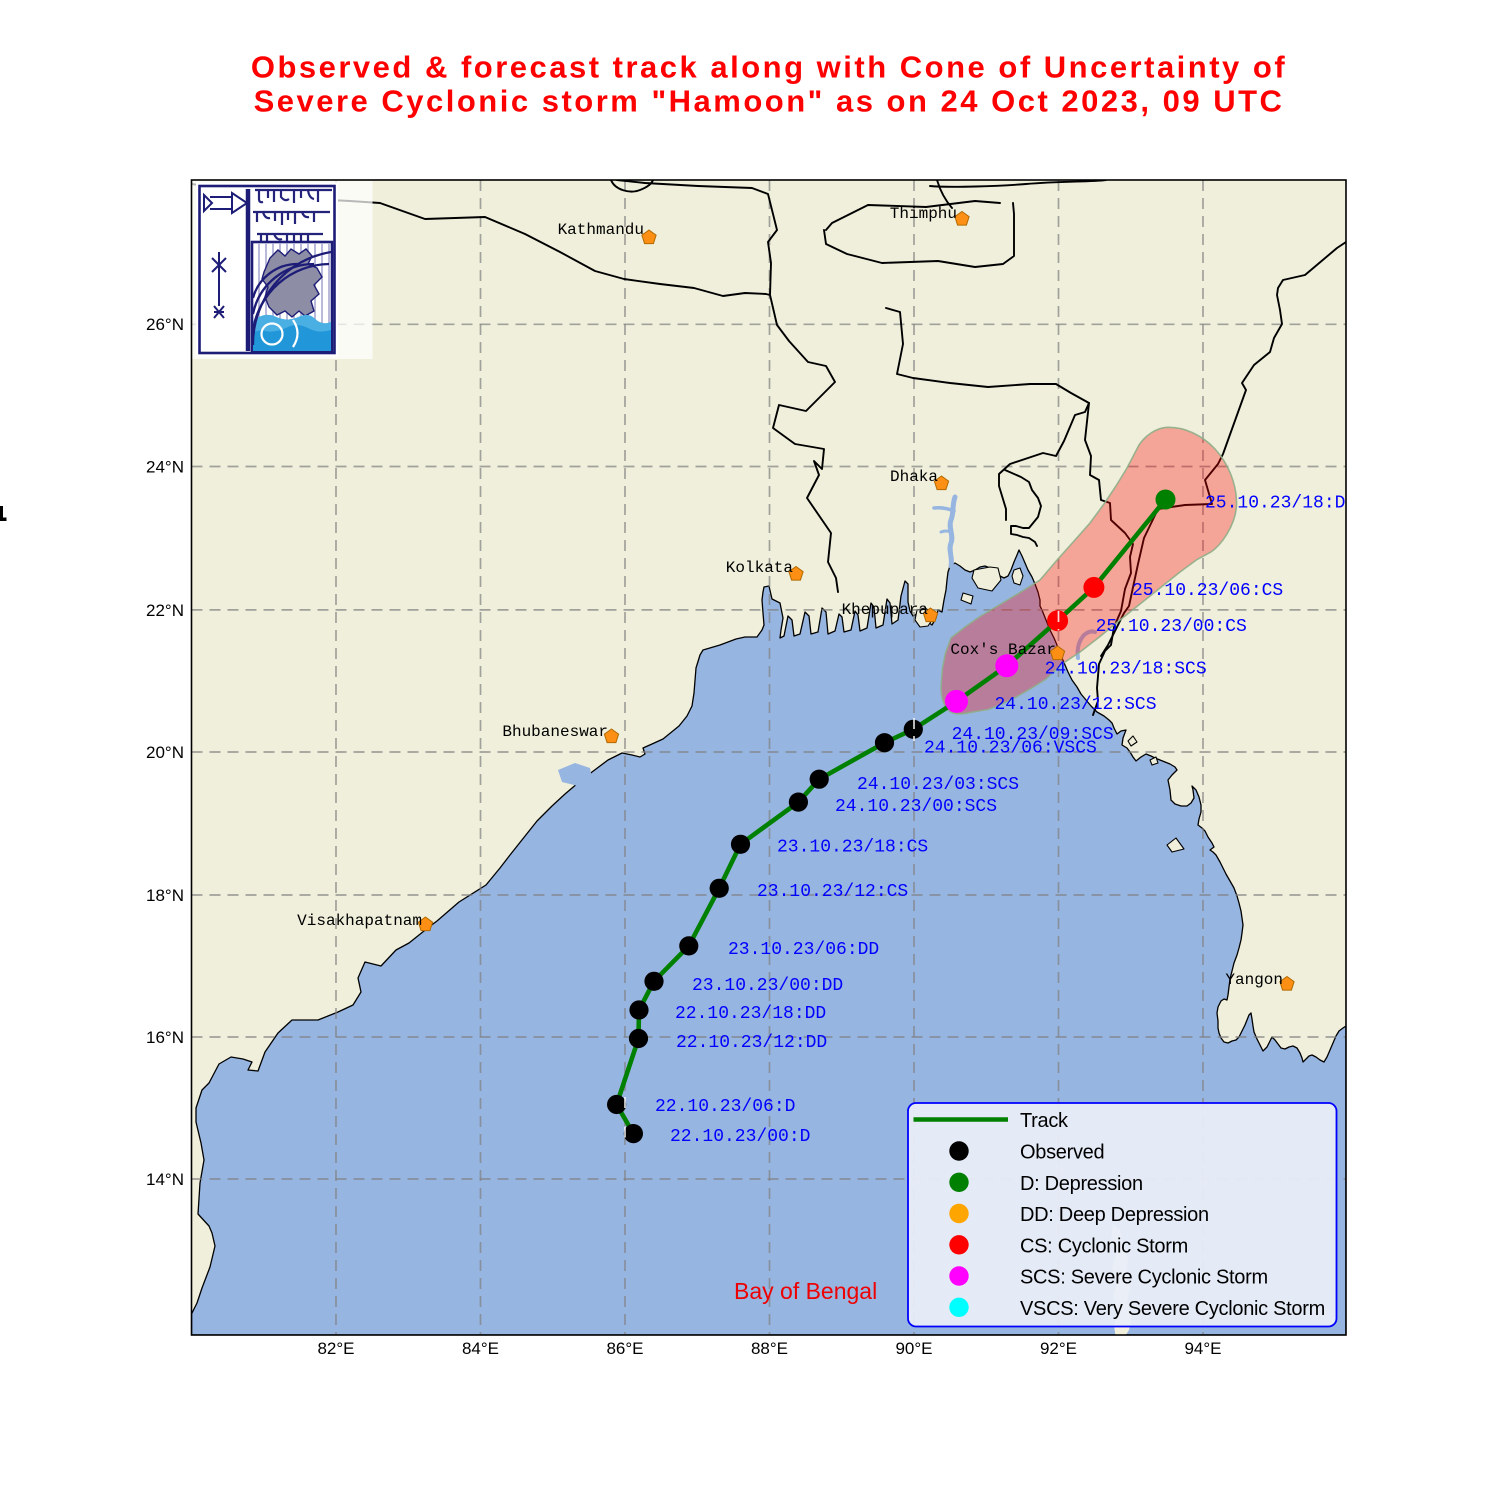 The height and width of the screenshot is (1500, 1500). Describe the element at coordinates (725, 1107) in the screenshot. I see `svg-text: 22.10.23/06:D` at that location.